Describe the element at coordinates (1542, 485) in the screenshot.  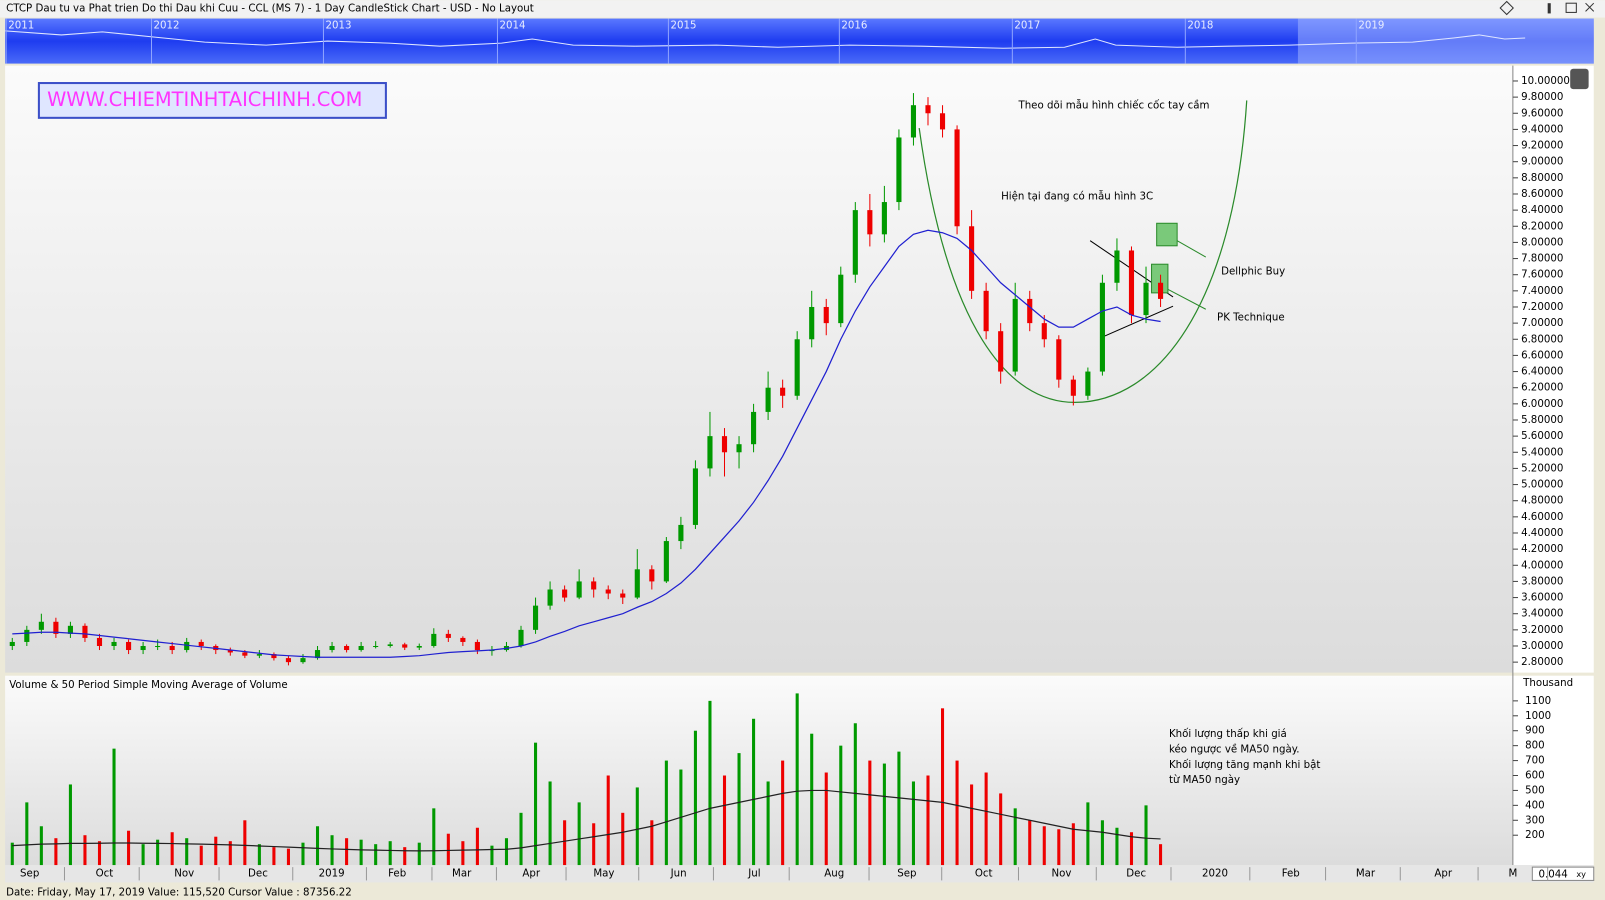
I see `y-tick-label: 5.00000` at that location.